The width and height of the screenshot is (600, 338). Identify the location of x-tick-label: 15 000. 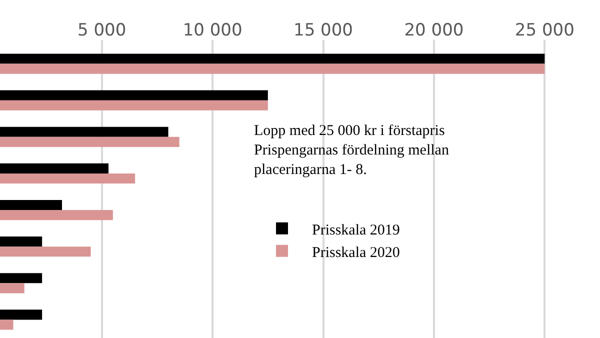
(323, 30).